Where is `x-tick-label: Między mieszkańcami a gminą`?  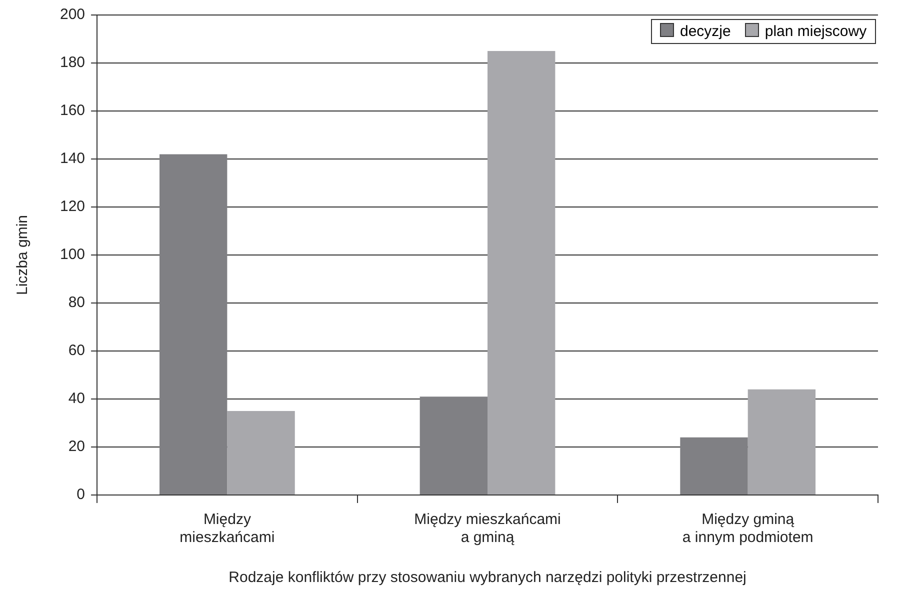 x-tick-label: Między mieszkańcami a gminą is located at coordinates (487, 528).